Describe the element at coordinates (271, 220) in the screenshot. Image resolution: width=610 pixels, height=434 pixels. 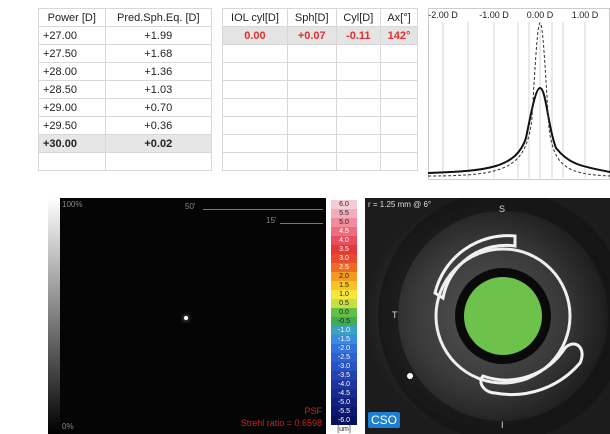
I see `ring-label: 15'` at that location.